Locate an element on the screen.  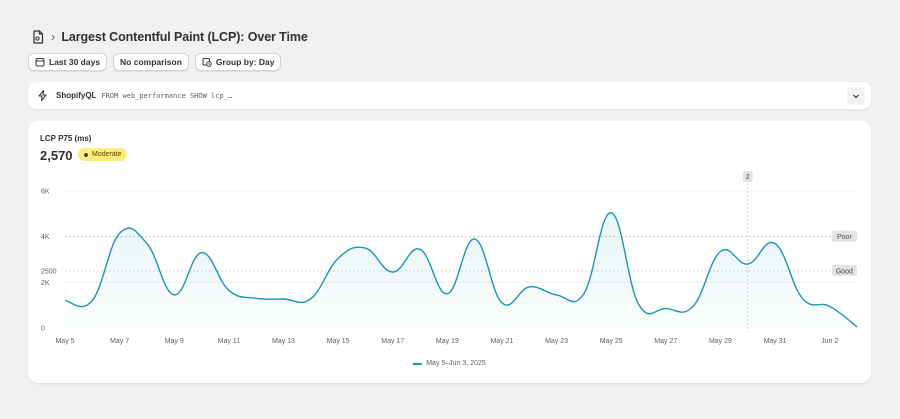
legend-label: May 5–Jun 3, 2025 is located at coordinates (456, 363).